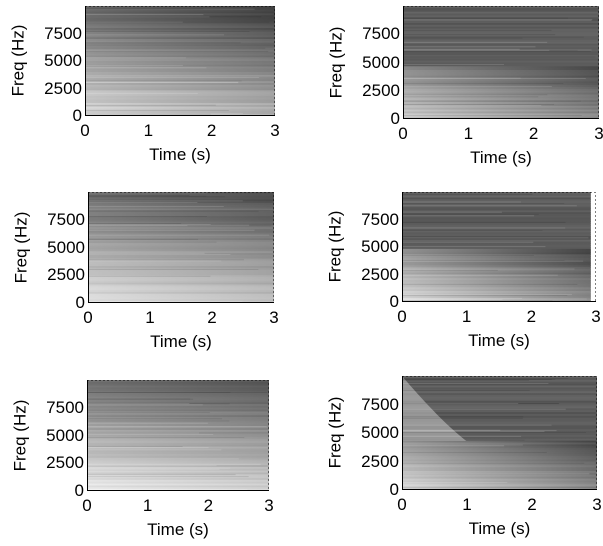 This screenshot has height=546, width=603. I want to click on x-tick-label: 0, so click(87, 505).